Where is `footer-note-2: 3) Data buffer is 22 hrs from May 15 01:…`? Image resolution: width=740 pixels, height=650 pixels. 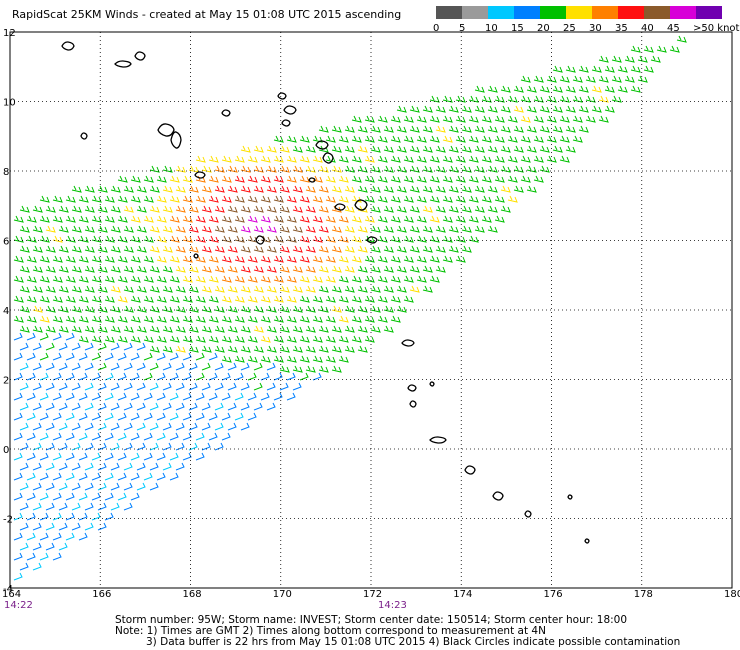
footer-note-2: 3) Data buffer is 22 hrs from May 15 01:… is located at coordinates (413, 642).